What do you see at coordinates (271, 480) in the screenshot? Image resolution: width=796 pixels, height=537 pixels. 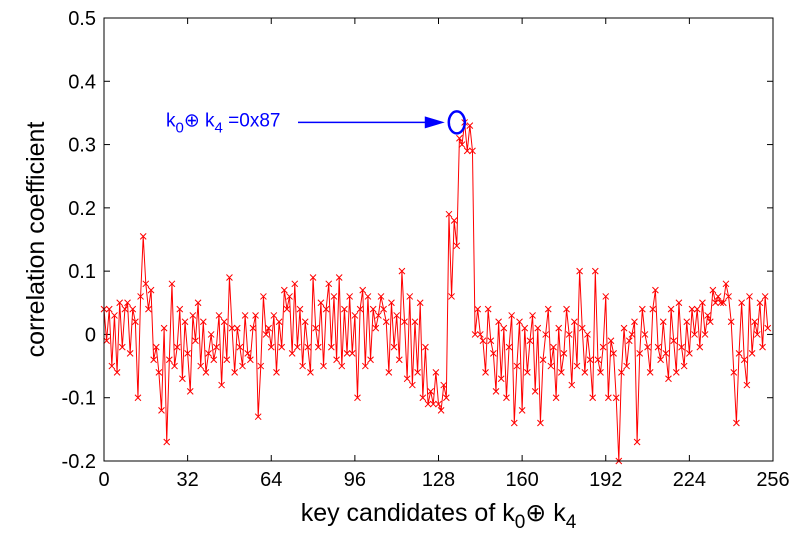 I see `x-tick-label: 64` at bounding box center [271, 480].